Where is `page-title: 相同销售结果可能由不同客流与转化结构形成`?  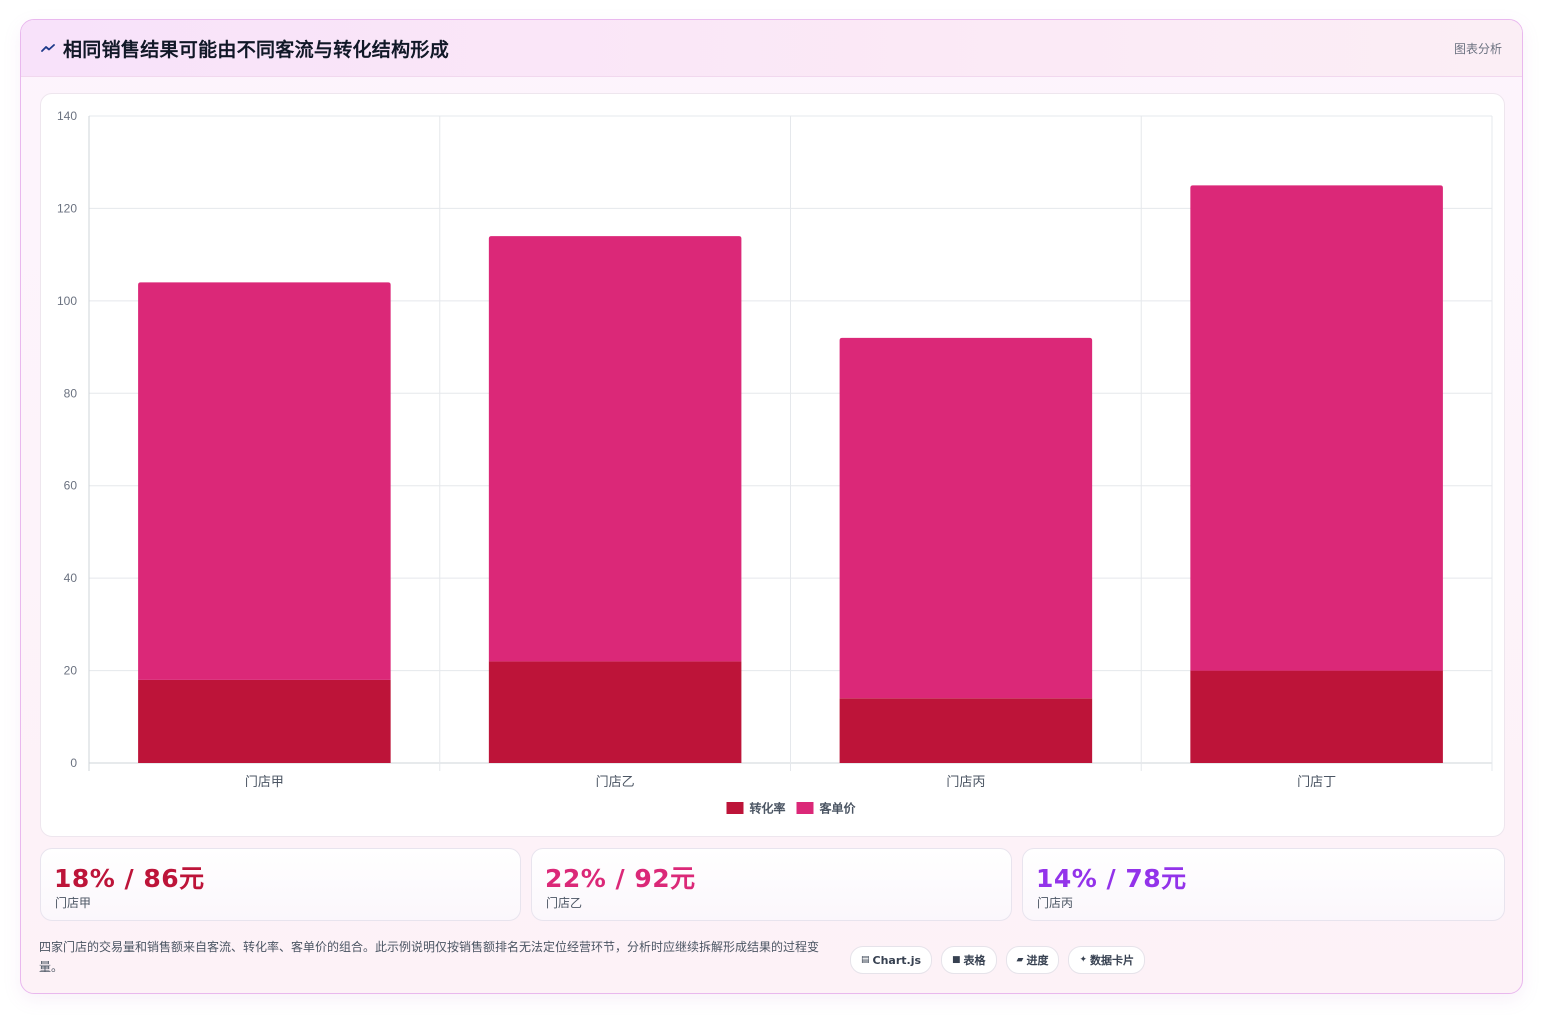
page-title: 相同销售结果可能由不同客流与转化结构形成 is located at coordinates (256, 50).